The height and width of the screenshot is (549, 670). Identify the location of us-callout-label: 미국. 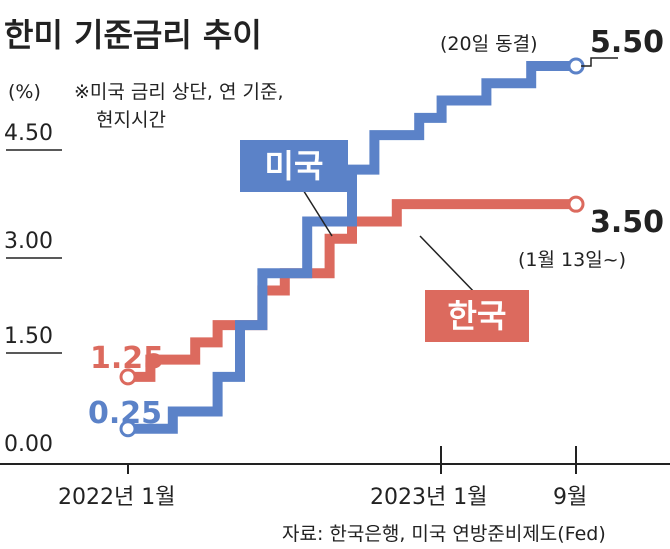
(294, 166).